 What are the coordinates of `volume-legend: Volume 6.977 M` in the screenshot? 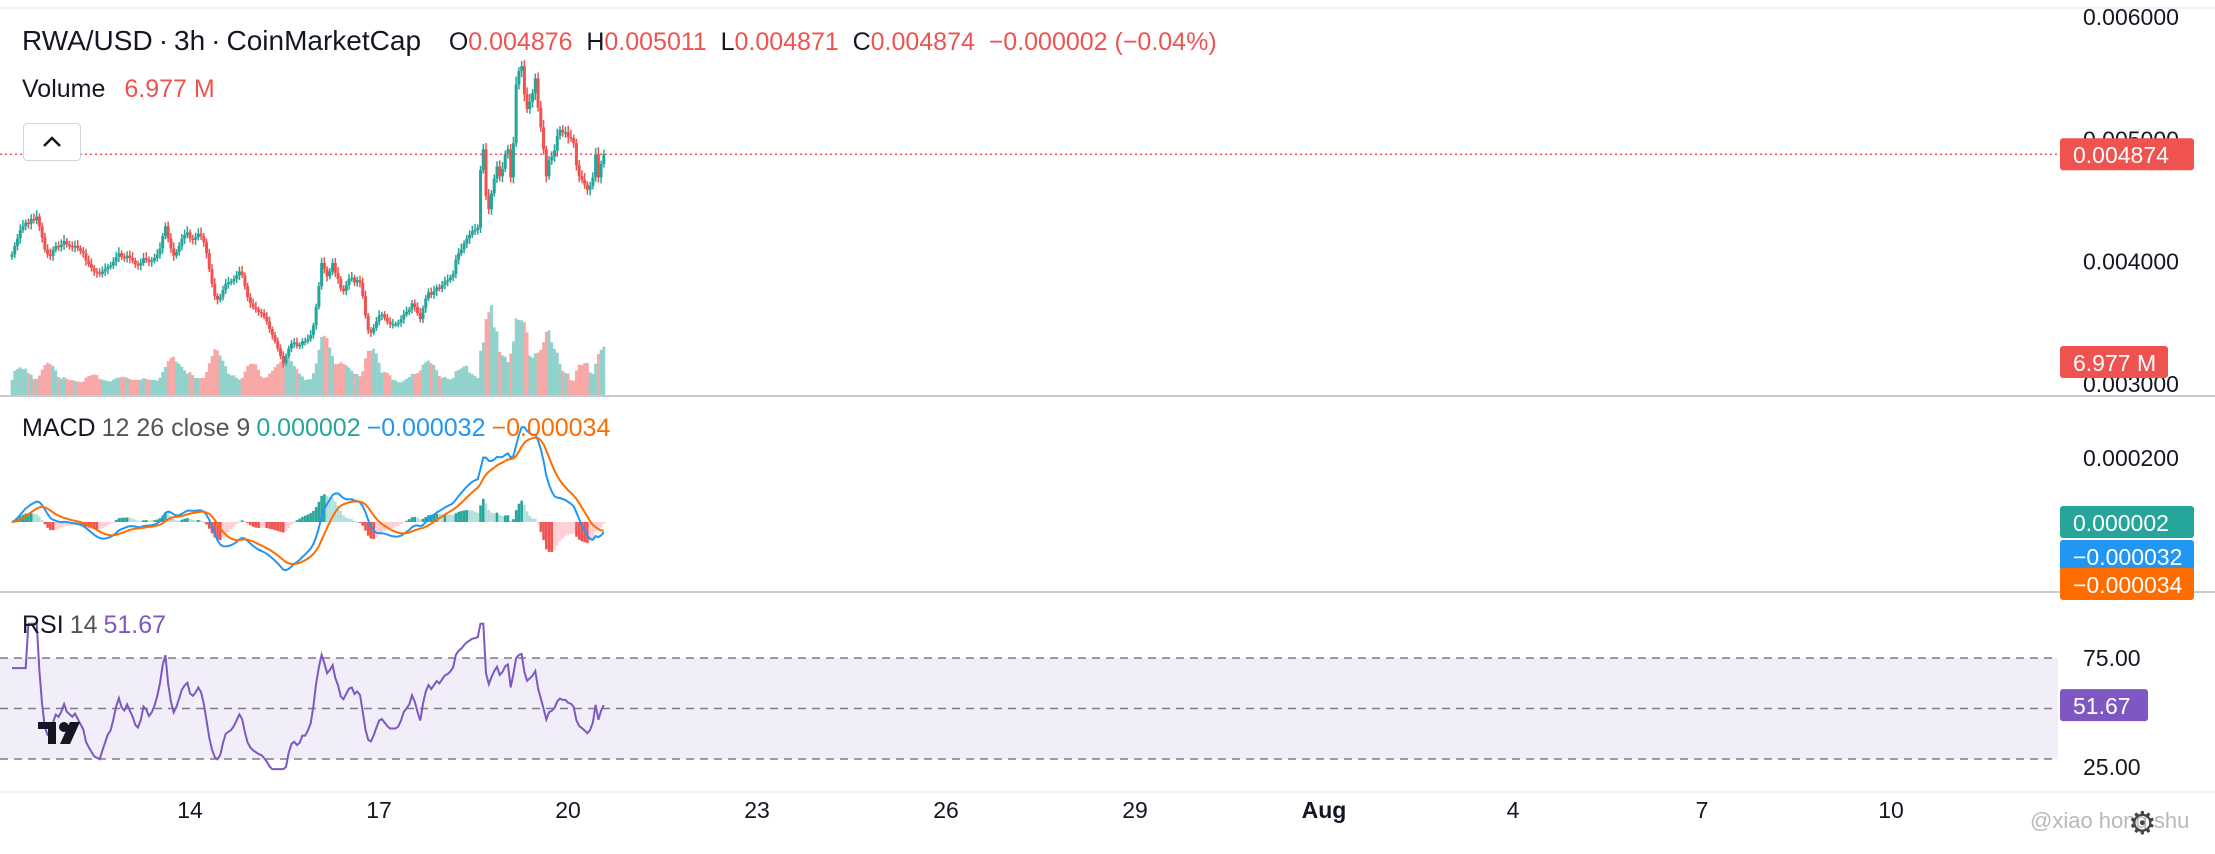 It's located at (121, 89).